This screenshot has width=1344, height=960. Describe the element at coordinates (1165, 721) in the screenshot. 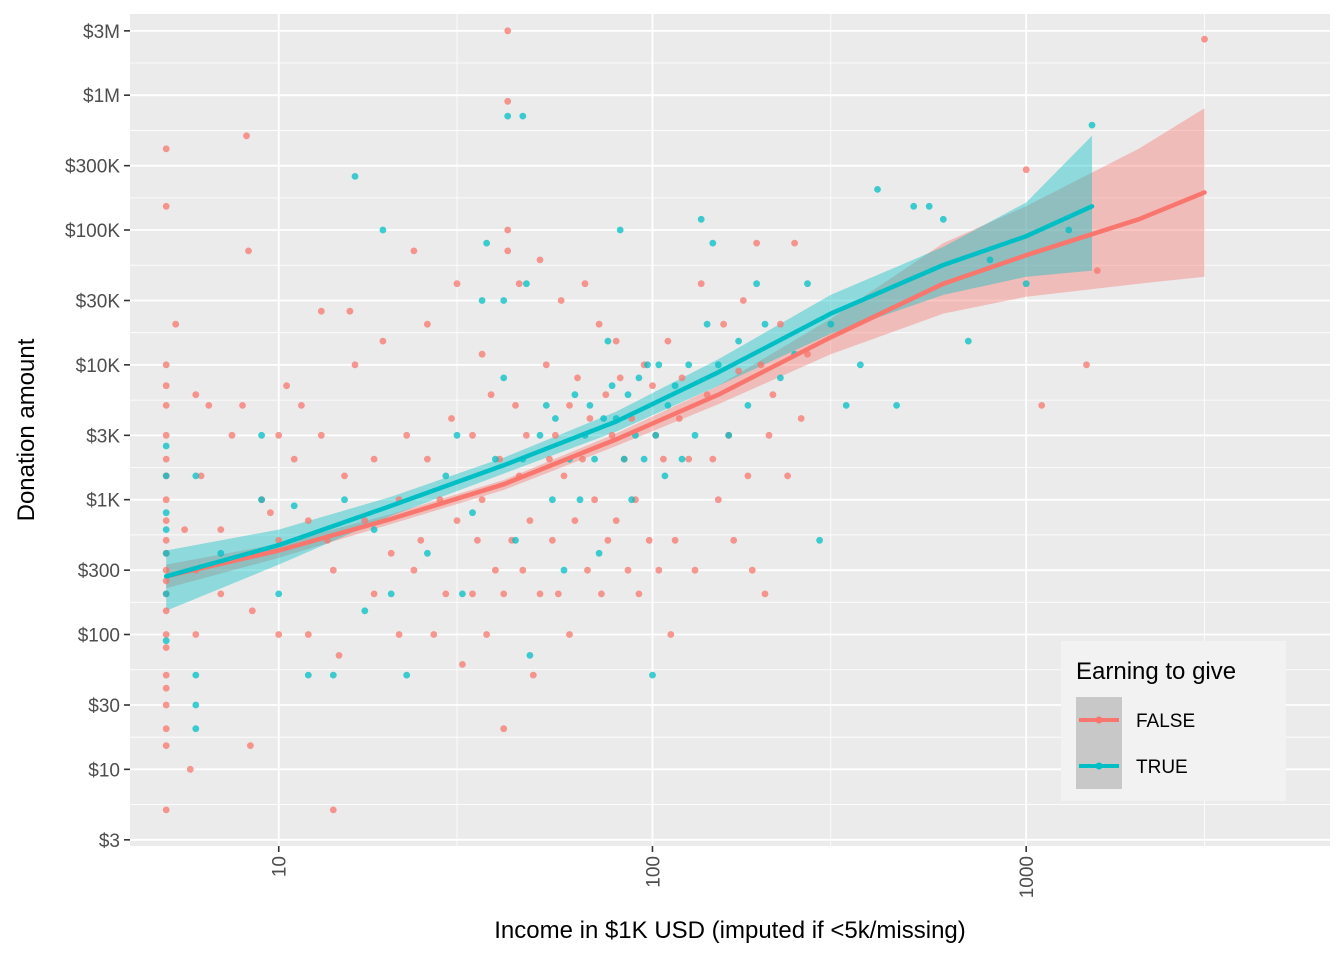

I see `legend-label-false: FALSE` at that location.